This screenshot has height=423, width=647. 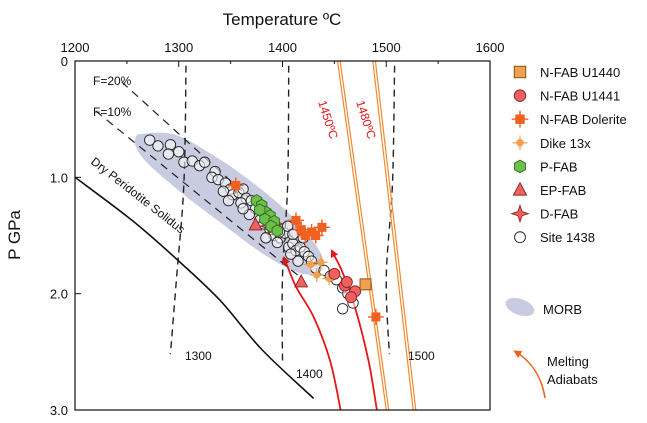 What do you see at coordinates (282, 47) in the screenshot?
I see `x-tick-label-1400: 1400` at bounding box center [282, 47].